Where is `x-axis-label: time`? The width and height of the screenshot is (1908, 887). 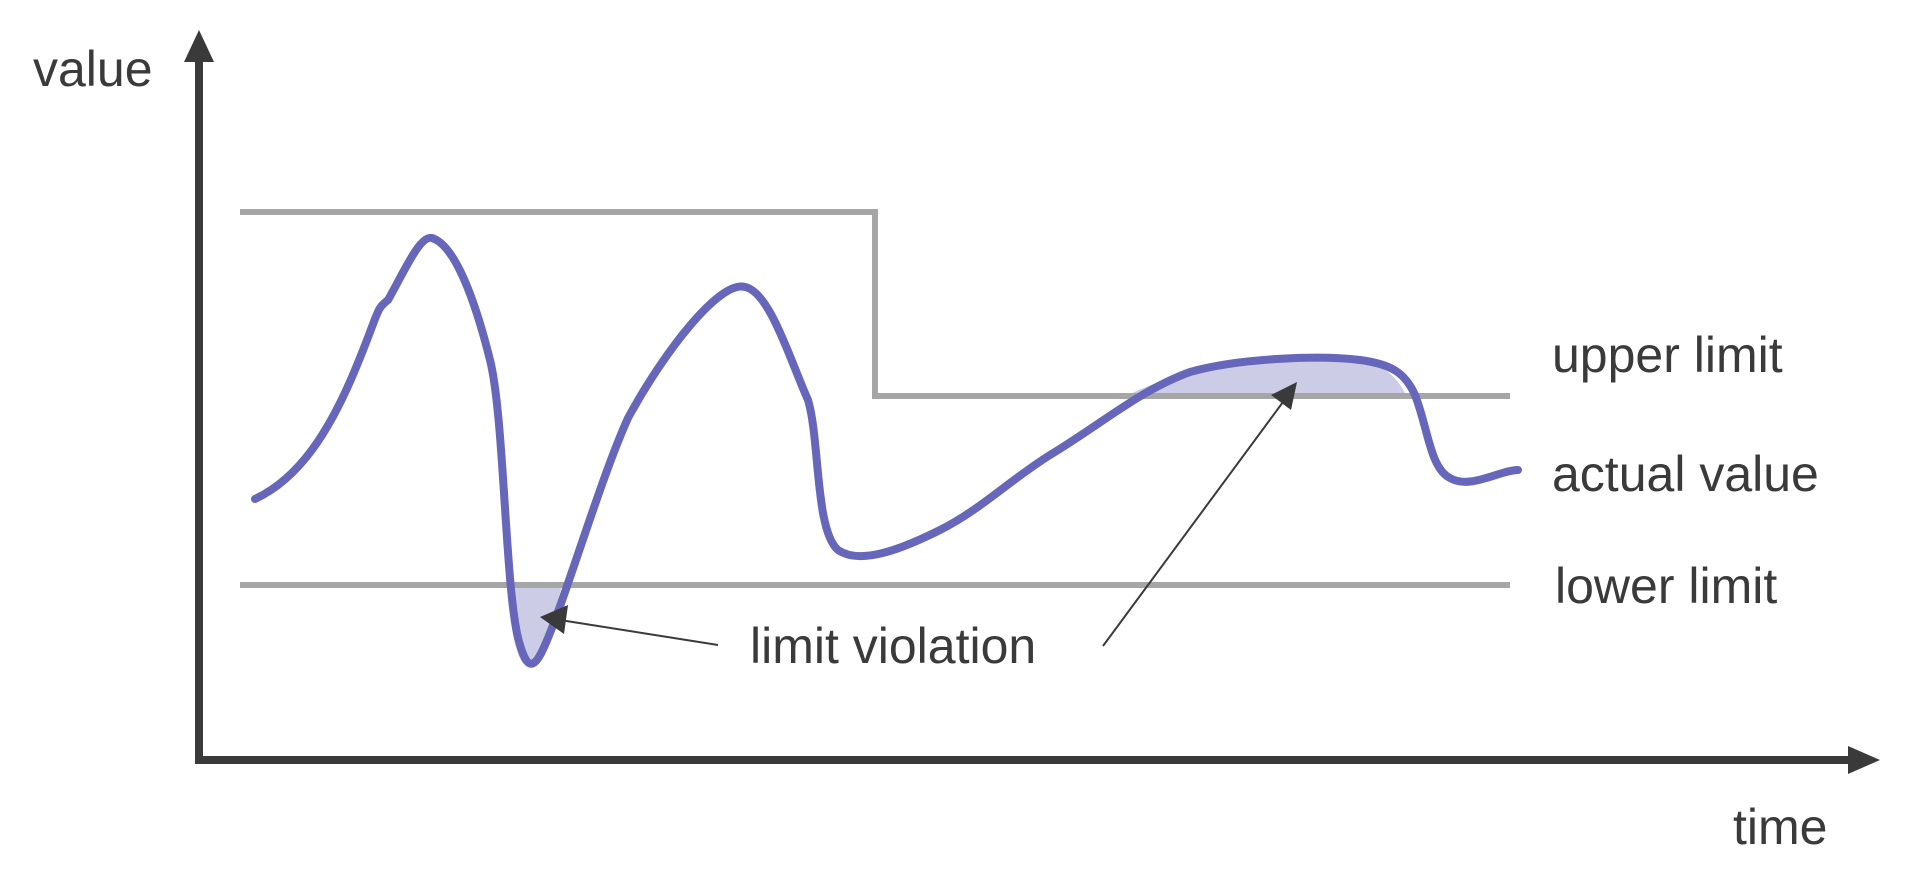 x-axis-label: time is located at coordinates (1780, 827).